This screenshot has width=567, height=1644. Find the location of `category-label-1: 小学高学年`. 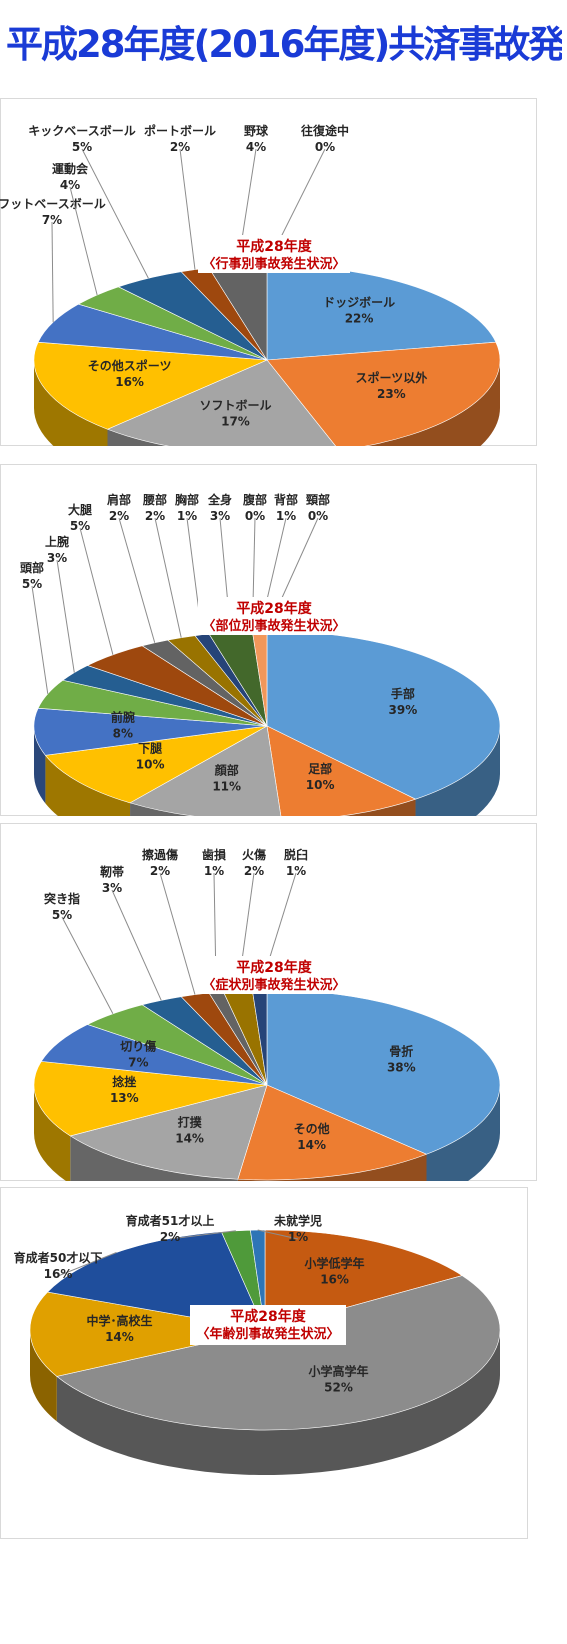

category-label-1: 小学高学年 is located at coordinates (338, 1371).